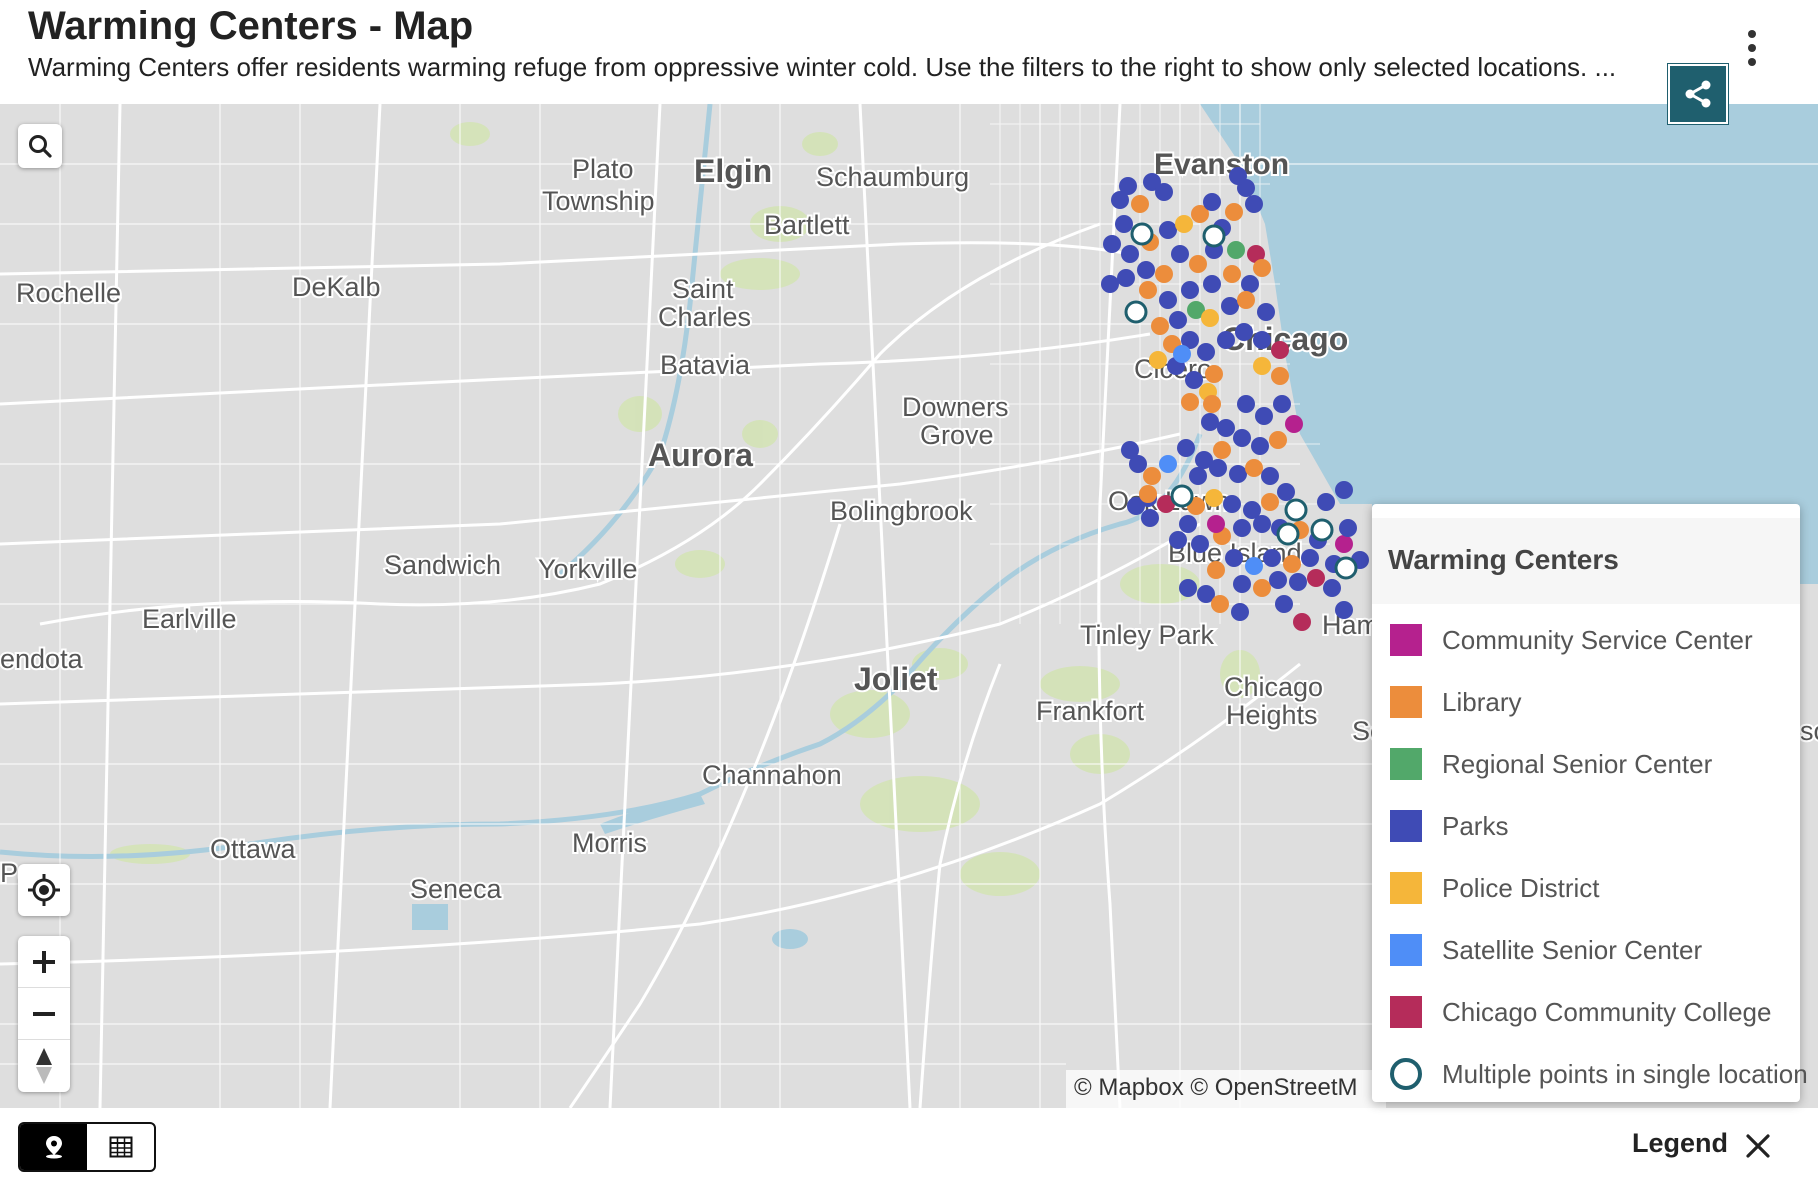 This screenshot has height=1180, width=1818. Describe the element at coordinates (733, 171) in the screenshot. I see `place-label: Elgin` at that location.